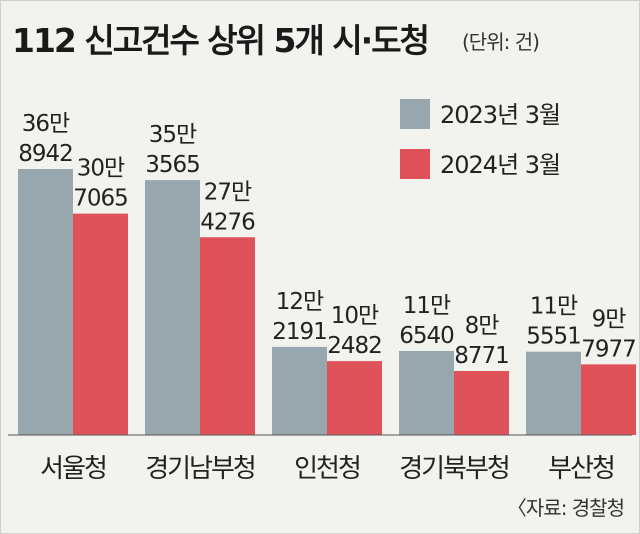 Image resolution: width=640 pixels, height=534 pixels. Describe the element at coordinates (227, 222) in the screenshot. I see `value-label-bottom: 4276` at that location.